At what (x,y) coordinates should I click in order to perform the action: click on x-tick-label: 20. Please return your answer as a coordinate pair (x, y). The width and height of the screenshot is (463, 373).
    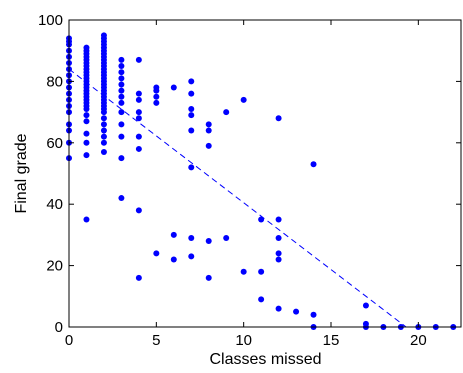
    Looking at the image, I should click on (418, 340).